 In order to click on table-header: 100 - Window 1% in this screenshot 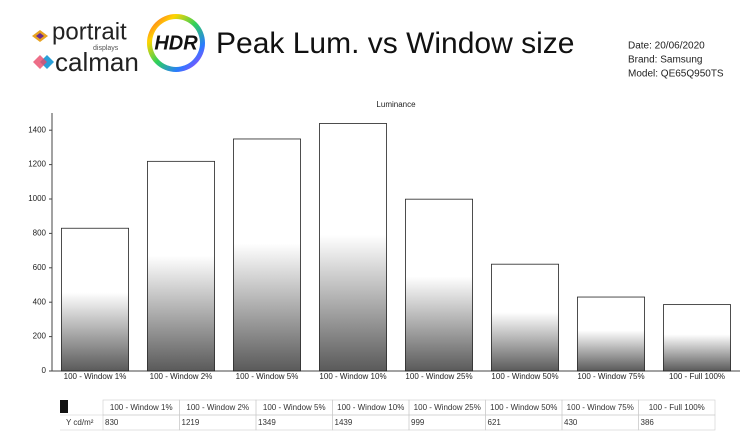, I will do `click(141, 407)`.